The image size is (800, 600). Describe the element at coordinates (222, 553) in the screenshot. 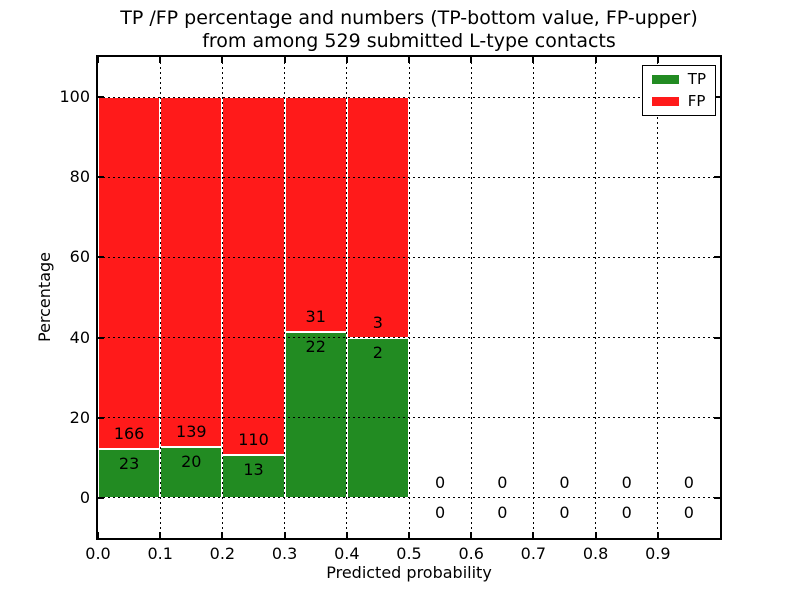

I see `x-tick-label: 0.2` at that location.